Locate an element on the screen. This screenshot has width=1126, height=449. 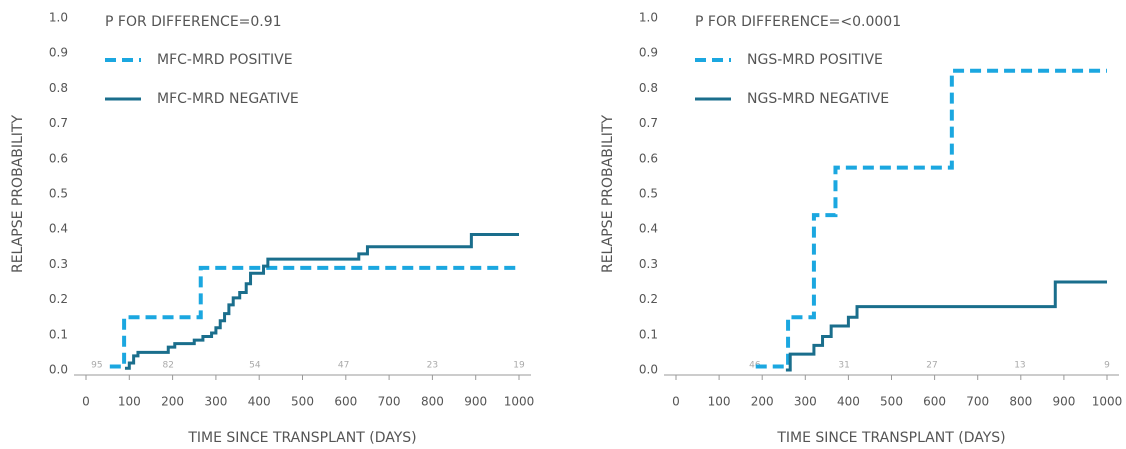
legend-label: NGS-MRD POSITIVE is located at coordinates (815, 60).